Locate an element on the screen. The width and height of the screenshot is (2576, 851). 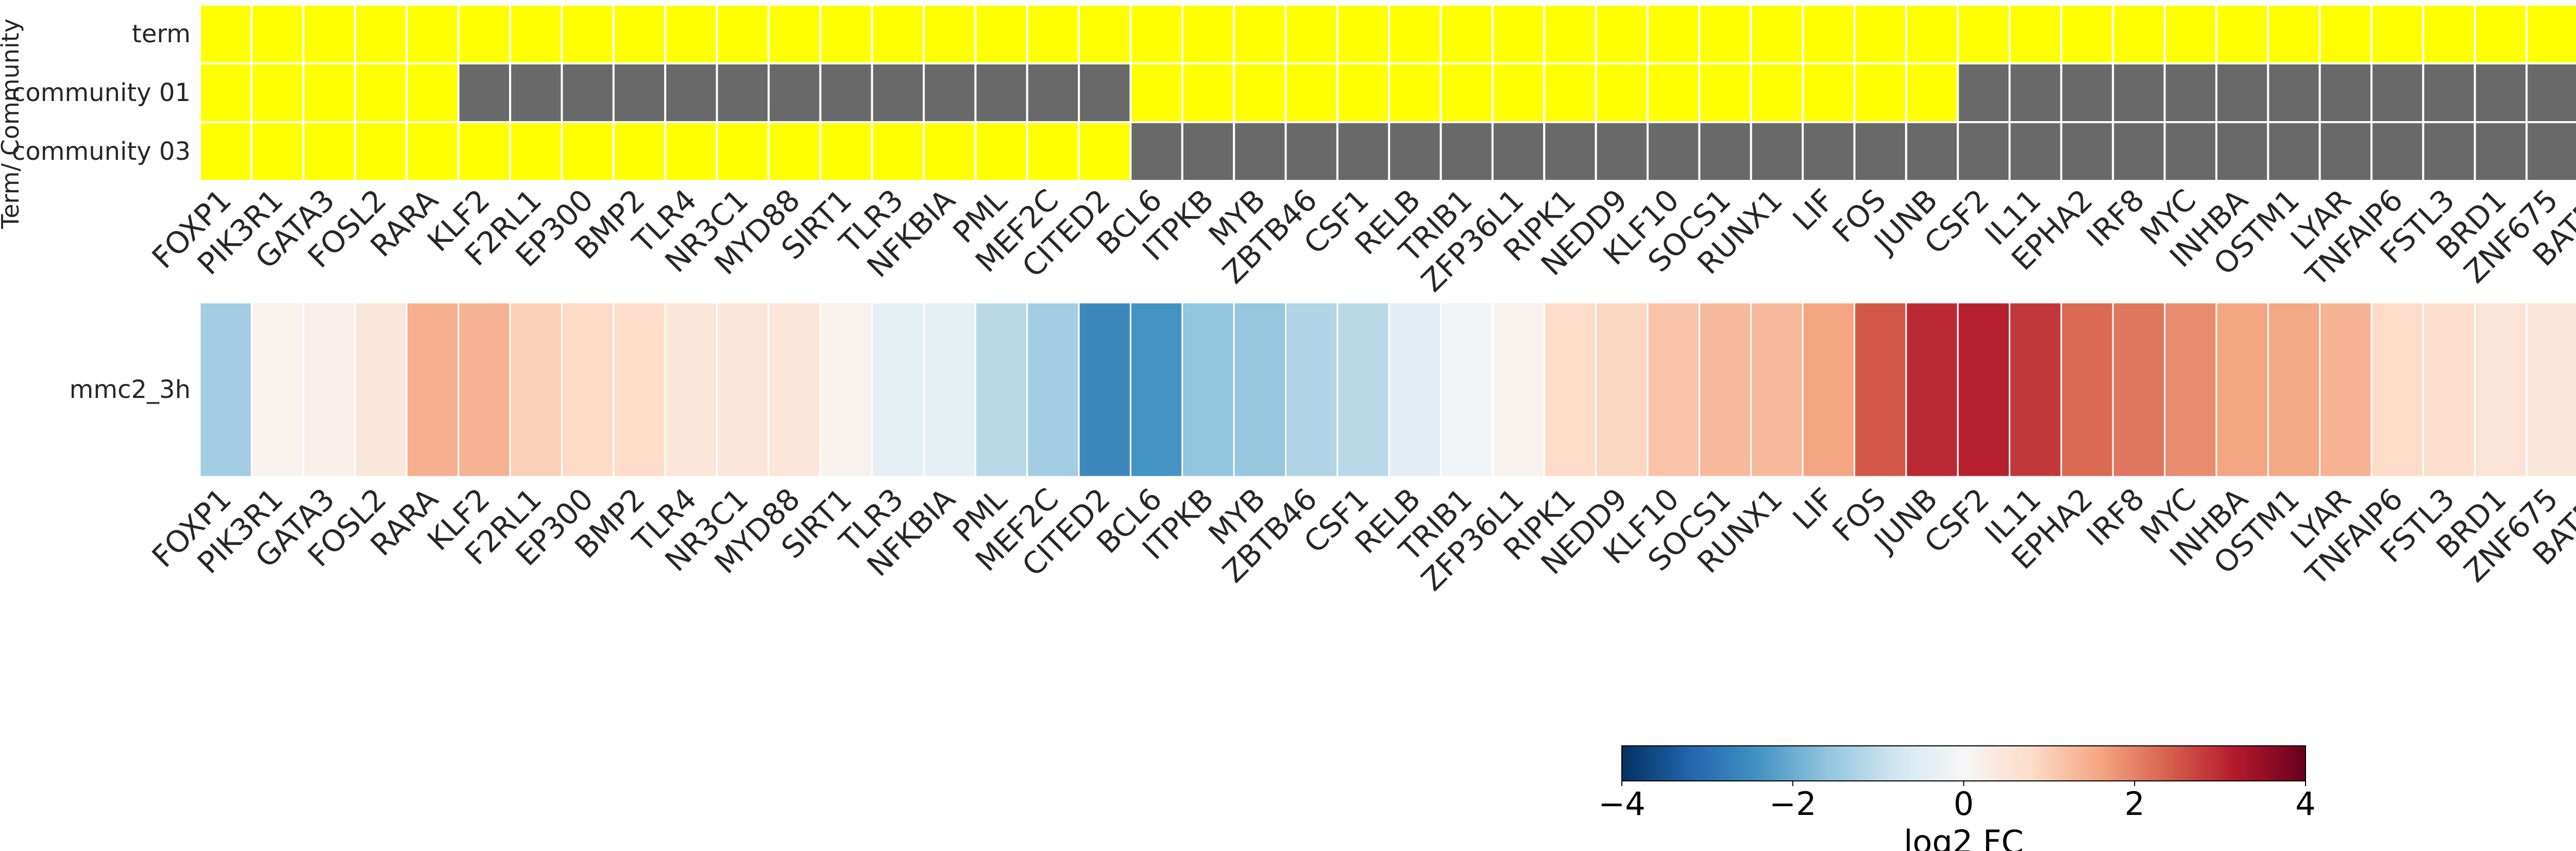
y-axis-label: Term/ Community is located at coordinates (12, 124).